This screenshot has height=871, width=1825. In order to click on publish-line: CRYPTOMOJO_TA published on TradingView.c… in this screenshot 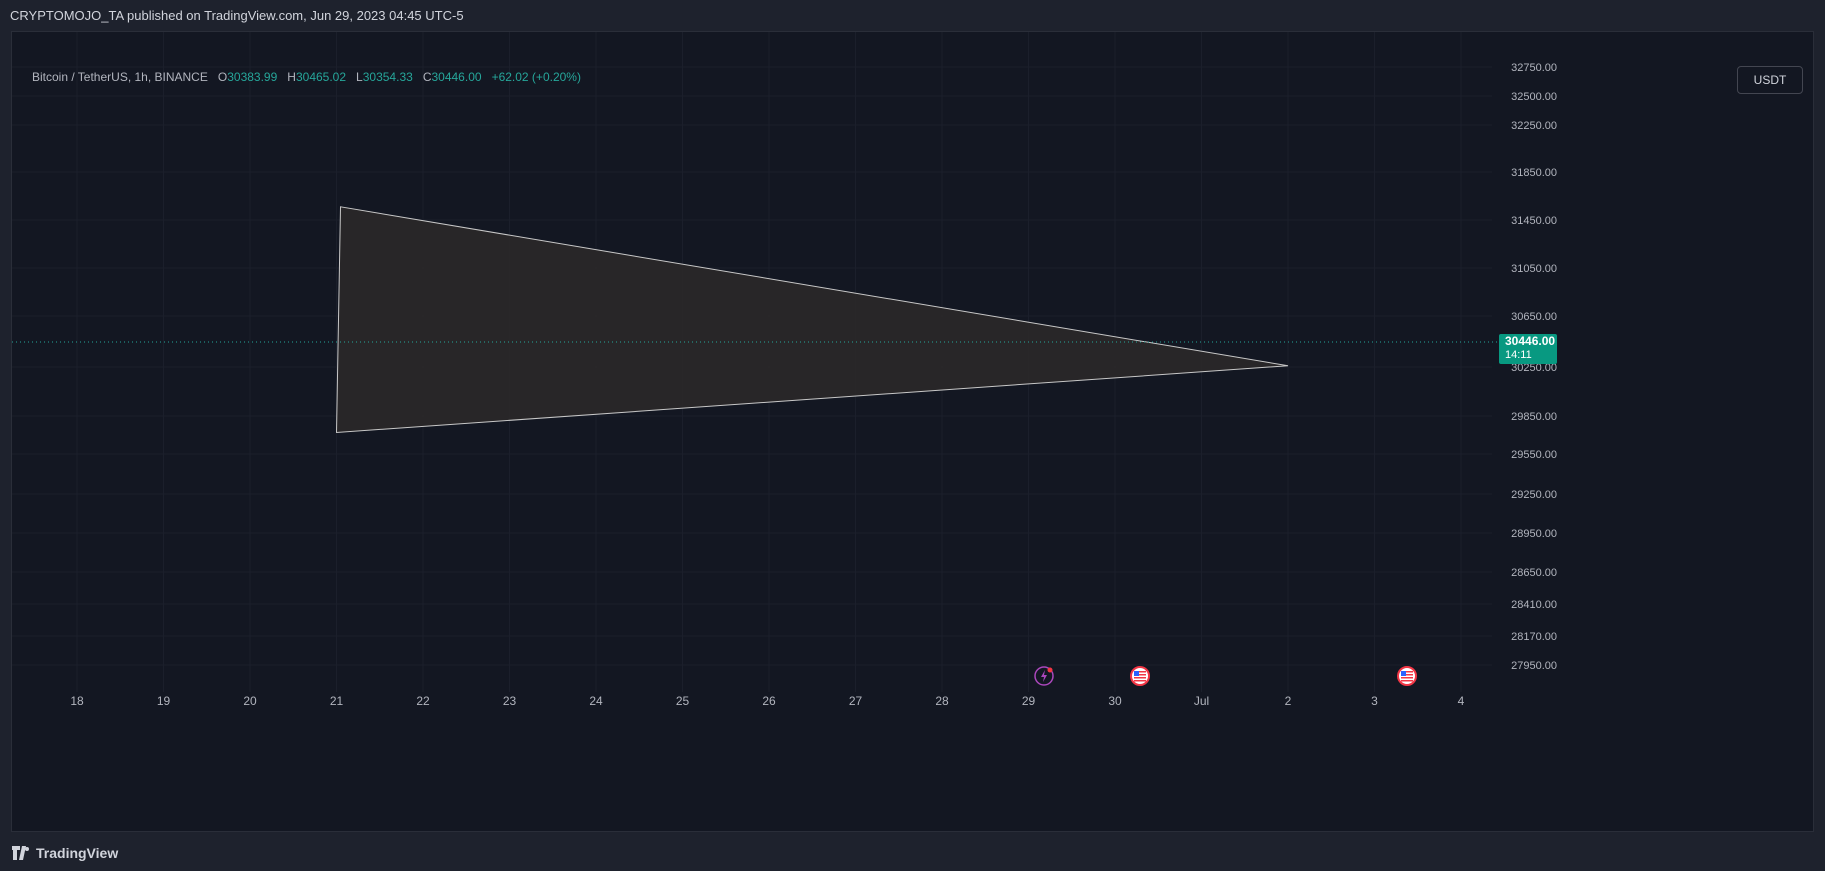, I will do `click(237, 15)`.